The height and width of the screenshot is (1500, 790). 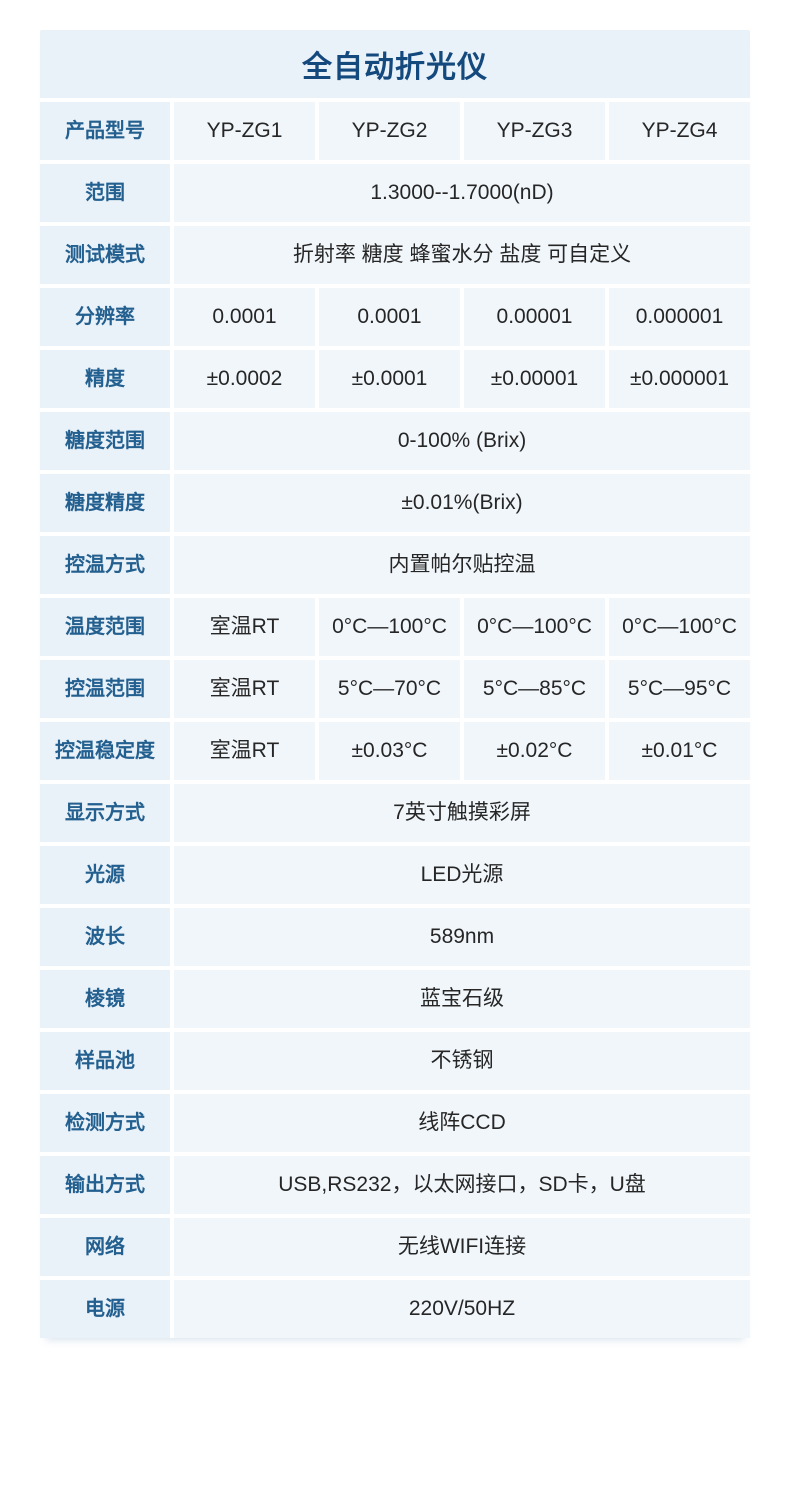 I want to click on product-title: 全自动折光仪, so click(x=395, y=67).